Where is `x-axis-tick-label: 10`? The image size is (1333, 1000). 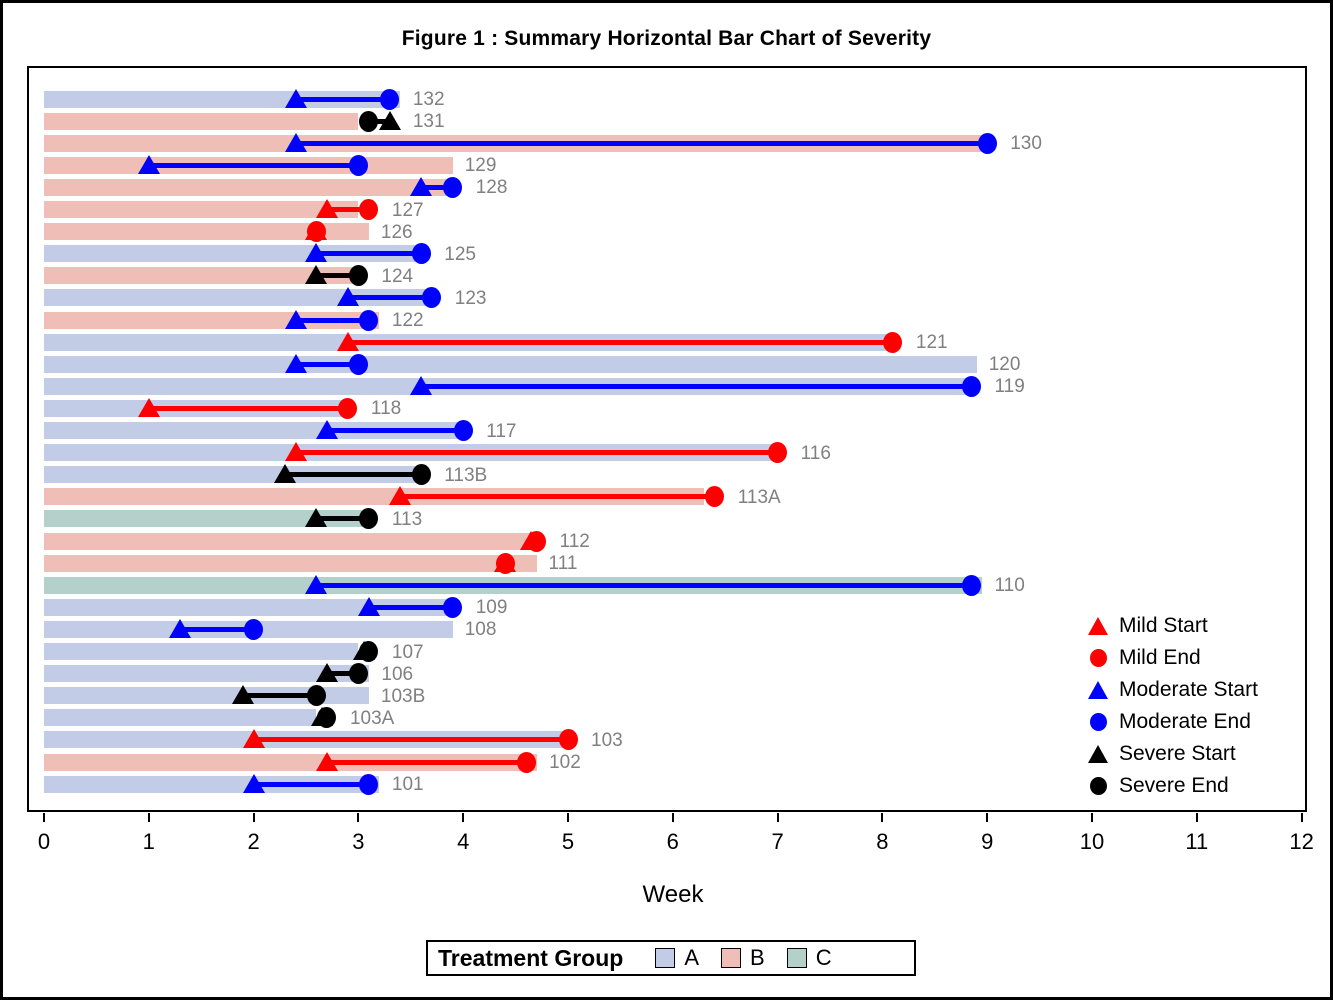
x-axis-tick-label: 10 is located at coordinates (1092, 841).